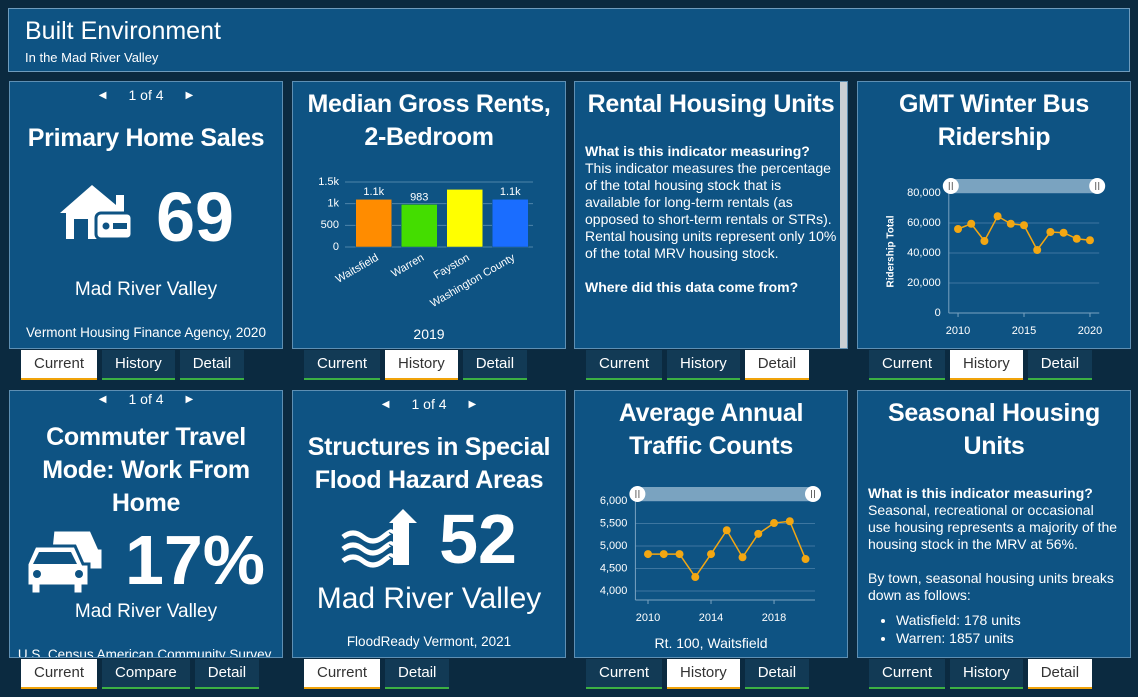 The width and height of the screenshot is (1138, 697). I want to click on kpi-value: 17%, so click(195, 560).